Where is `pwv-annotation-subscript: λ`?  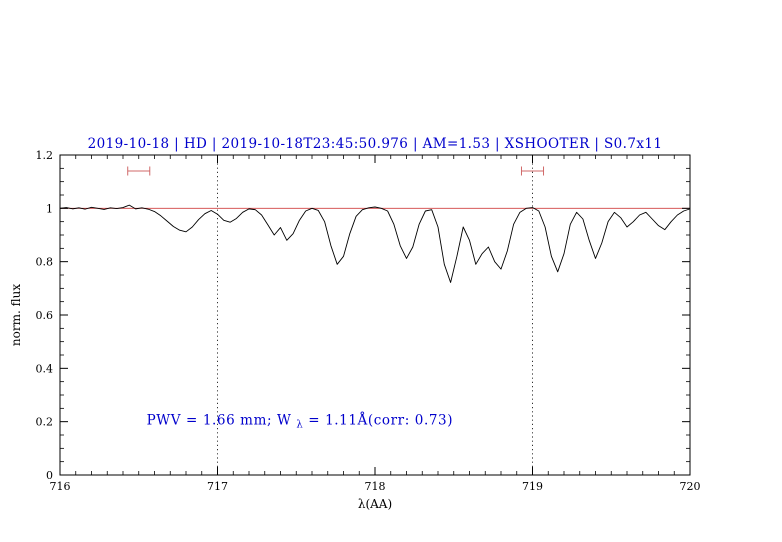 pwv-annotation-subscript: λ is located at coordinates (299, 424).